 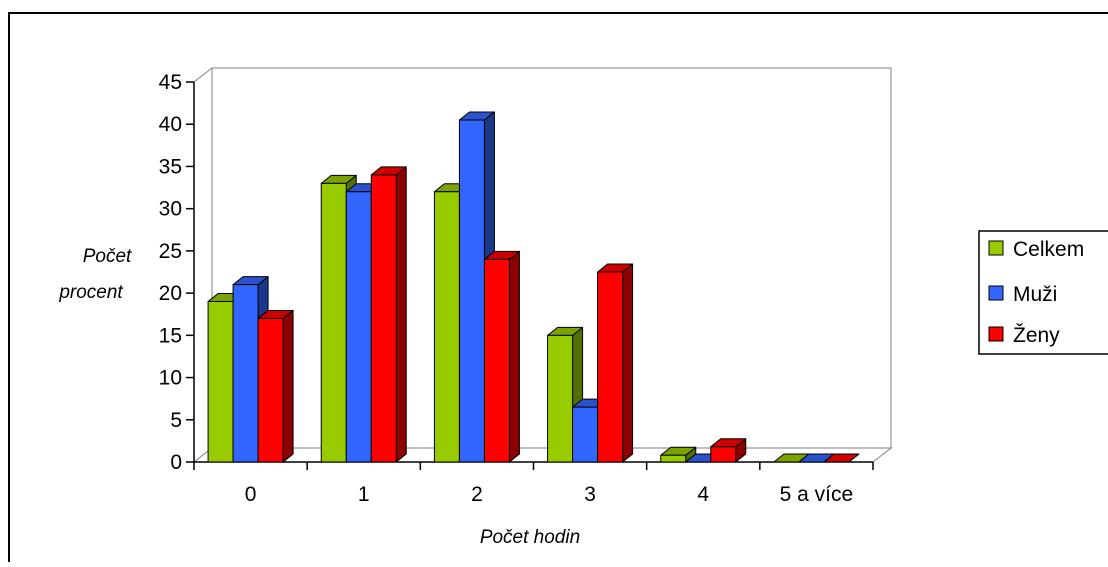 I want to click on y-axis-title-line-1: Počet, so click(x=107, y=256).